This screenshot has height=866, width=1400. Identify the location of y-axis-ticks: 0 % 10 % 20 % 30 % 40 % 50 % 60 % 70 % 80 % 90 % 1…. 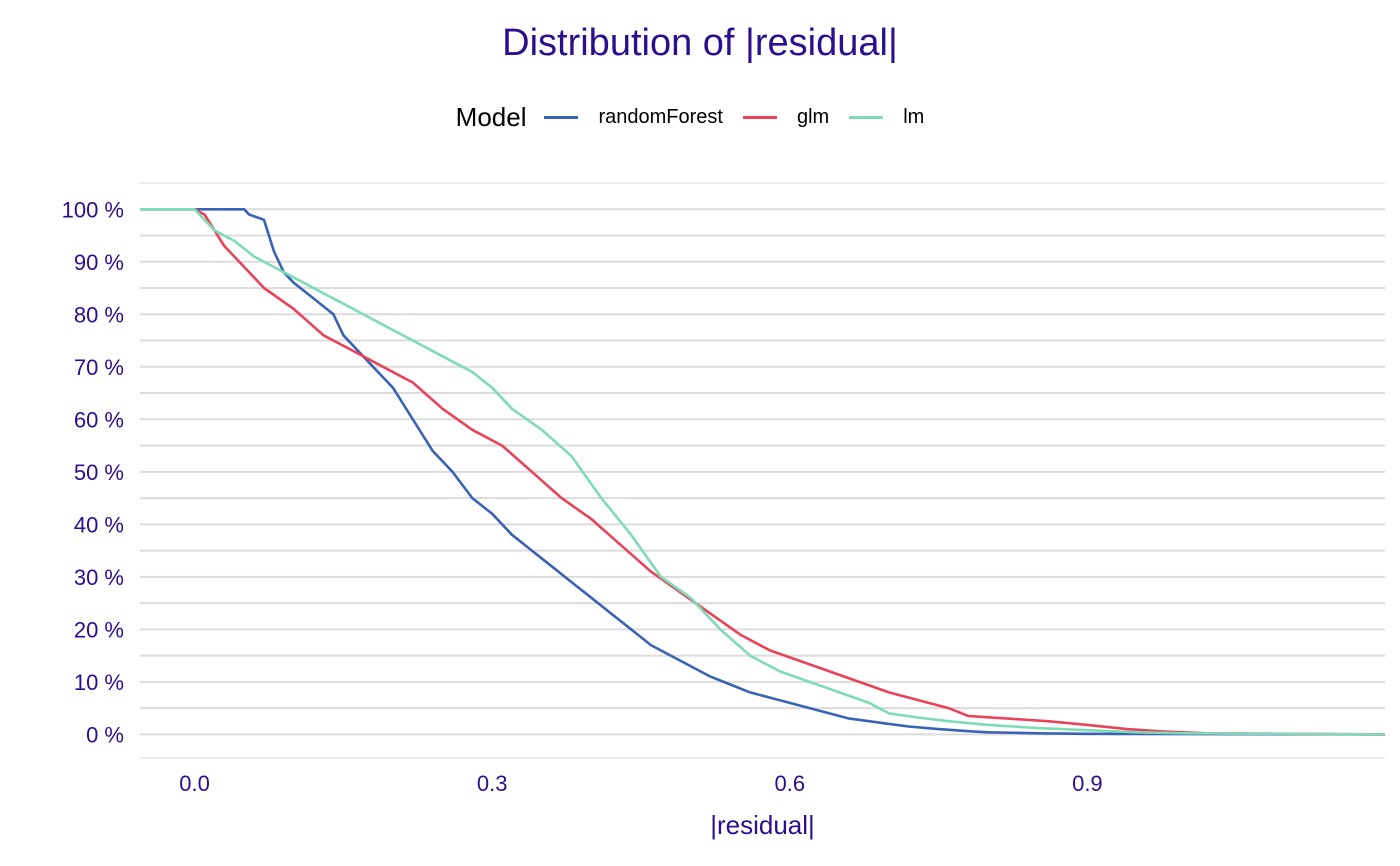
(93, 472).